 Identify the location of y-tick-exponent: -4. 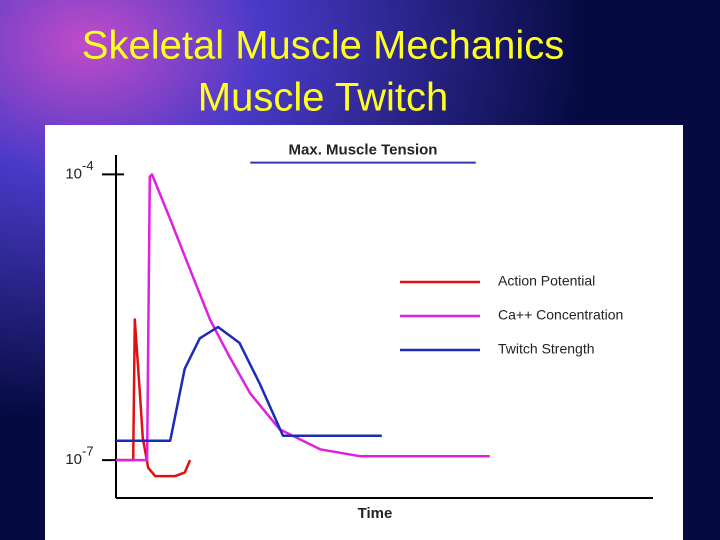
(88, 165).